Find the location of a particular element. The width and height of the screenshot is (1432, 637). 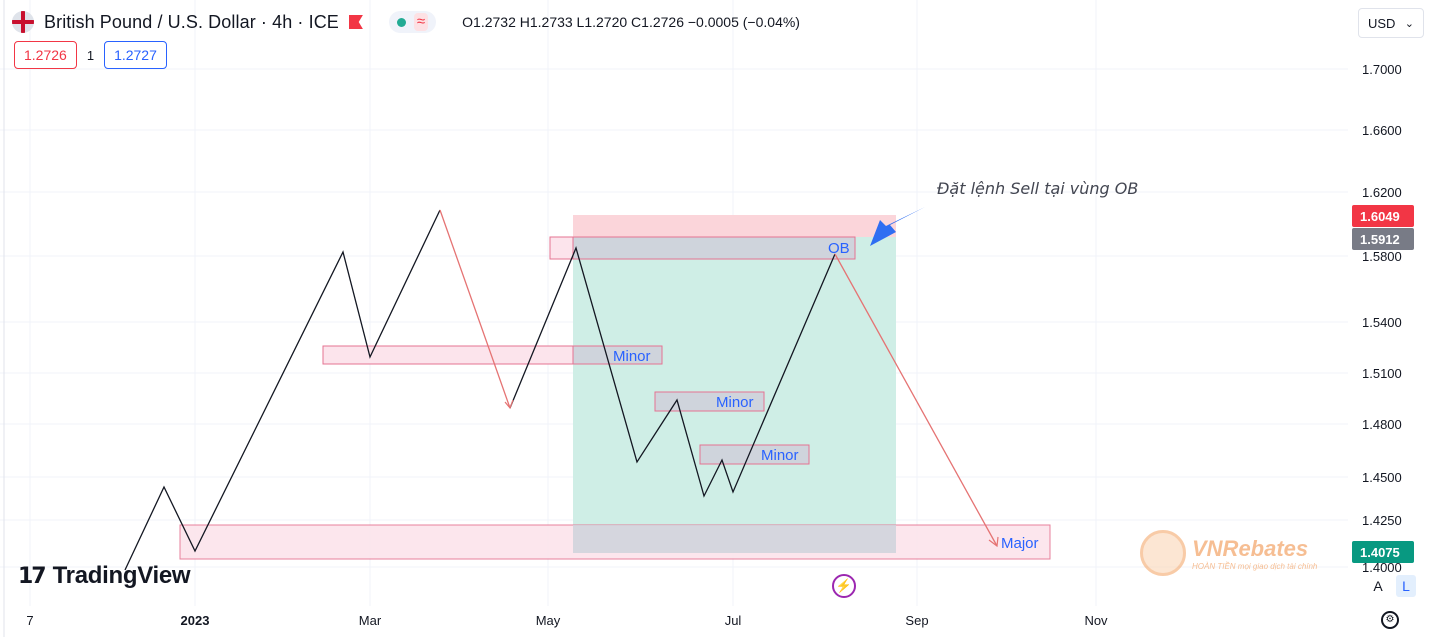

uk-flag-icon is located at coordinates (23, 22).